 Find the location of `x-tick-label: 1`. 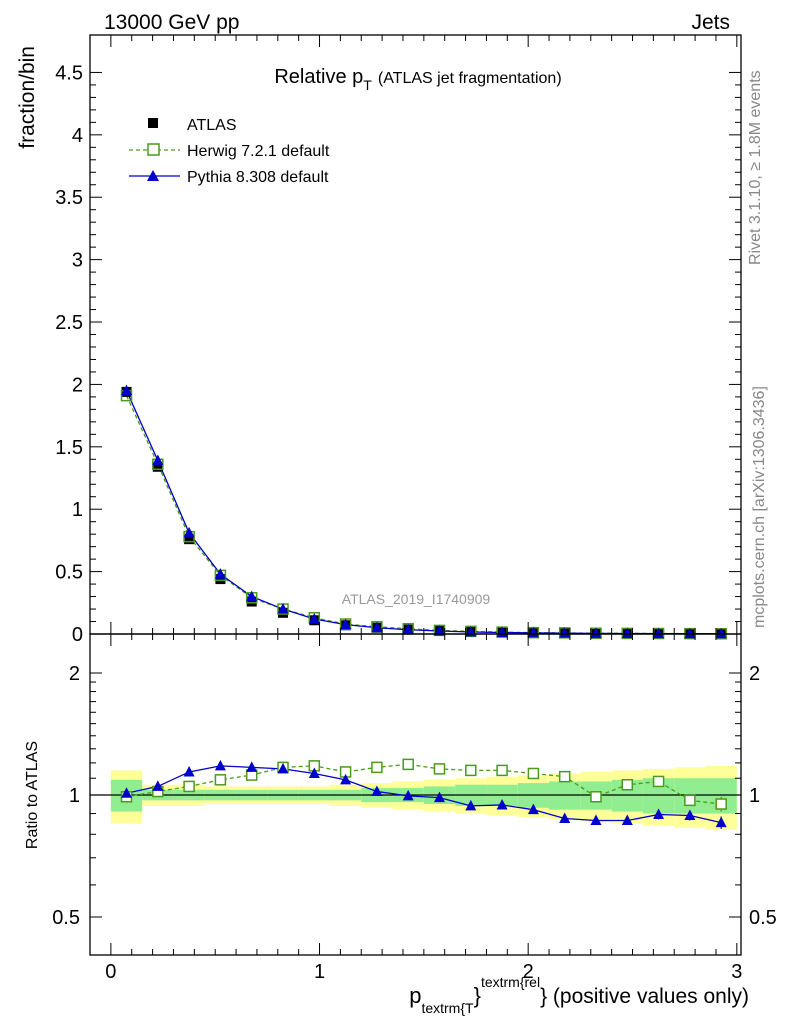

x-tick-label: 1 is located at coordinates (319, 972).